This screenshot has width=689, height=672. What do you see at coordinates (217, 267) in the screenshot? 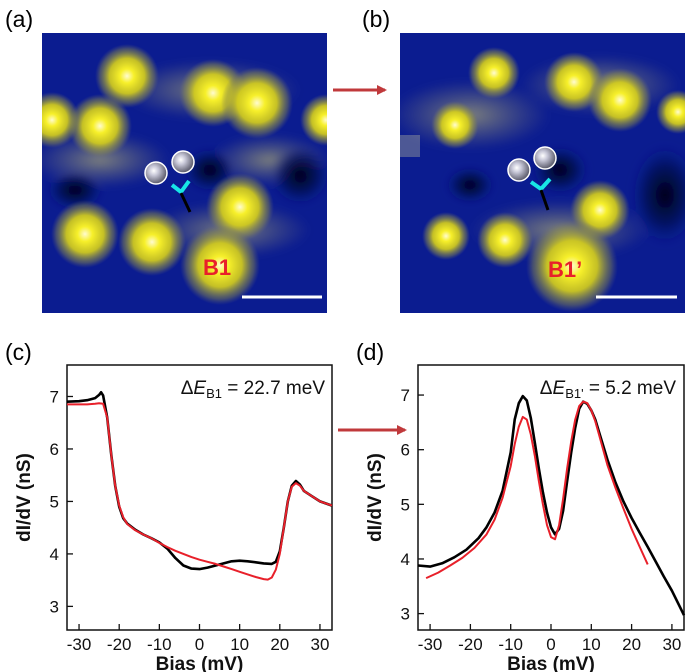
I see `tip-label-b1: B1` at bounding box center [217, 267].